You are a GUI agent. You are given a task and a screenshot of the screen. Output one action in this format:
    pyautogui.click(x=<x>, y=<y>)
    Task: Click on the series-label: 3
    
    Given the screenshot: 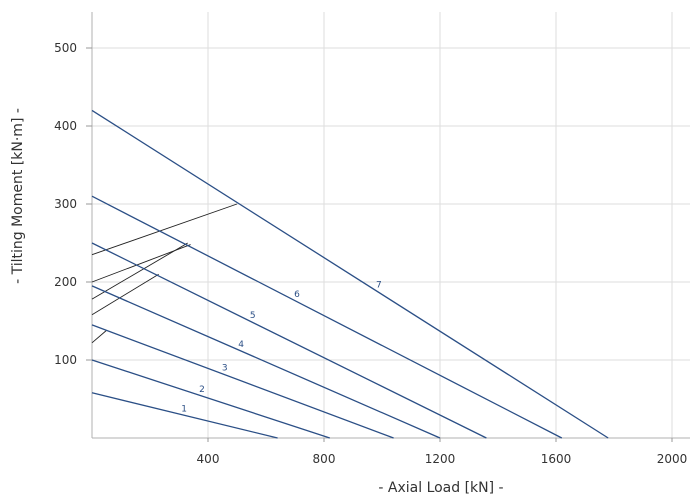 What is the action you would take?
    pyautogui.click(x=225, y=369)
    